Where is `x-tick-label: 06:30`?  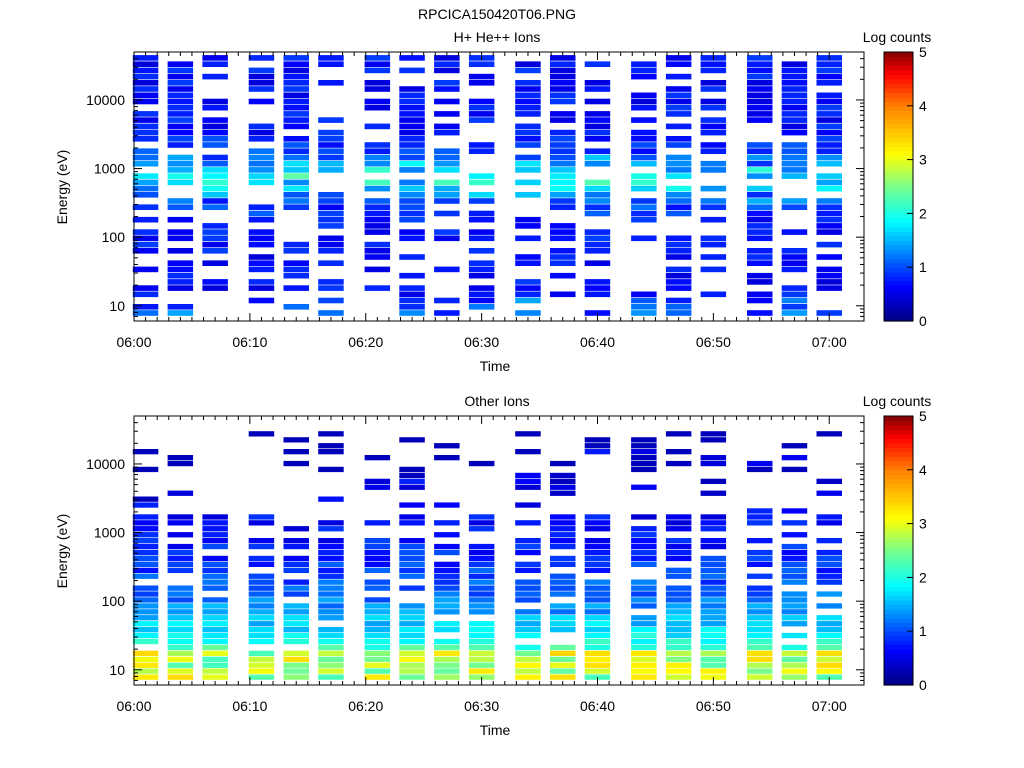 x-tick-label: 06:30 is located at coordinates (481, 342).